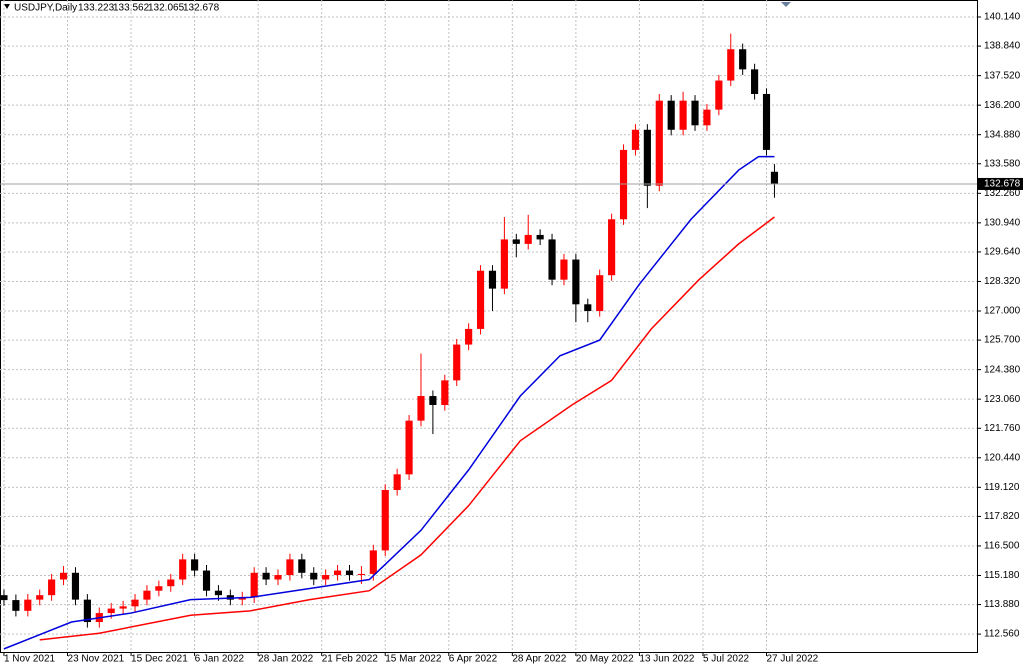 This screenshot has height=670, width=1029. I want to click on y-tick-label: 119.120, so click(1002, 487).